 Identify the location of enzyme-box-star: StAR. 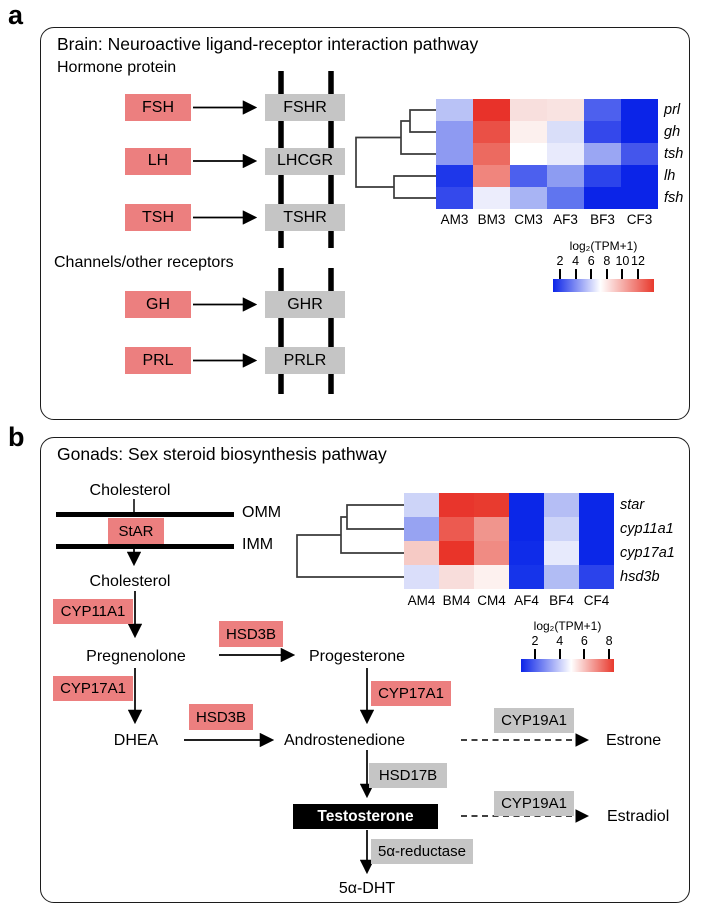
(136, 531).